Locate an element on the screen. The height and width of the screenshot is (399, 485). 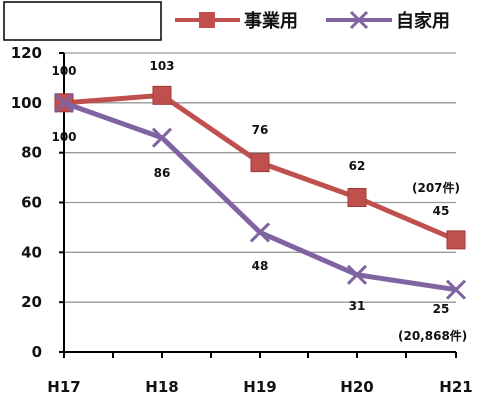
marker-x-H21 is located at coordinates (456, 289).